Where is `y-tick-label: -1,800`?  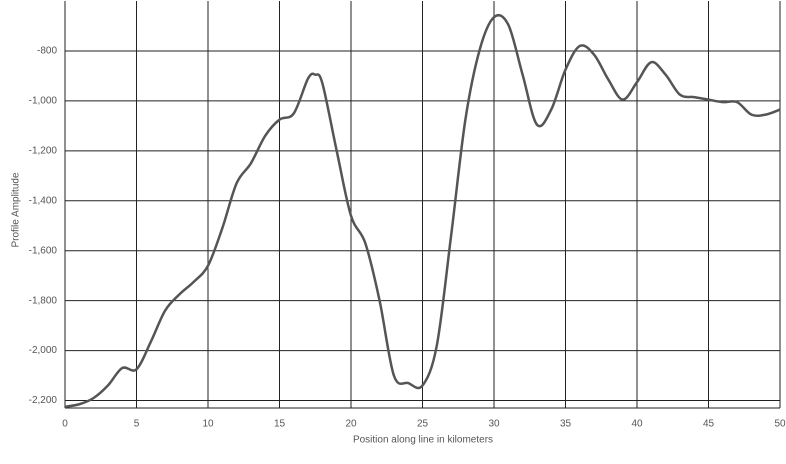 y-tick-label: -1,800 is located at coordinates (43, 300).